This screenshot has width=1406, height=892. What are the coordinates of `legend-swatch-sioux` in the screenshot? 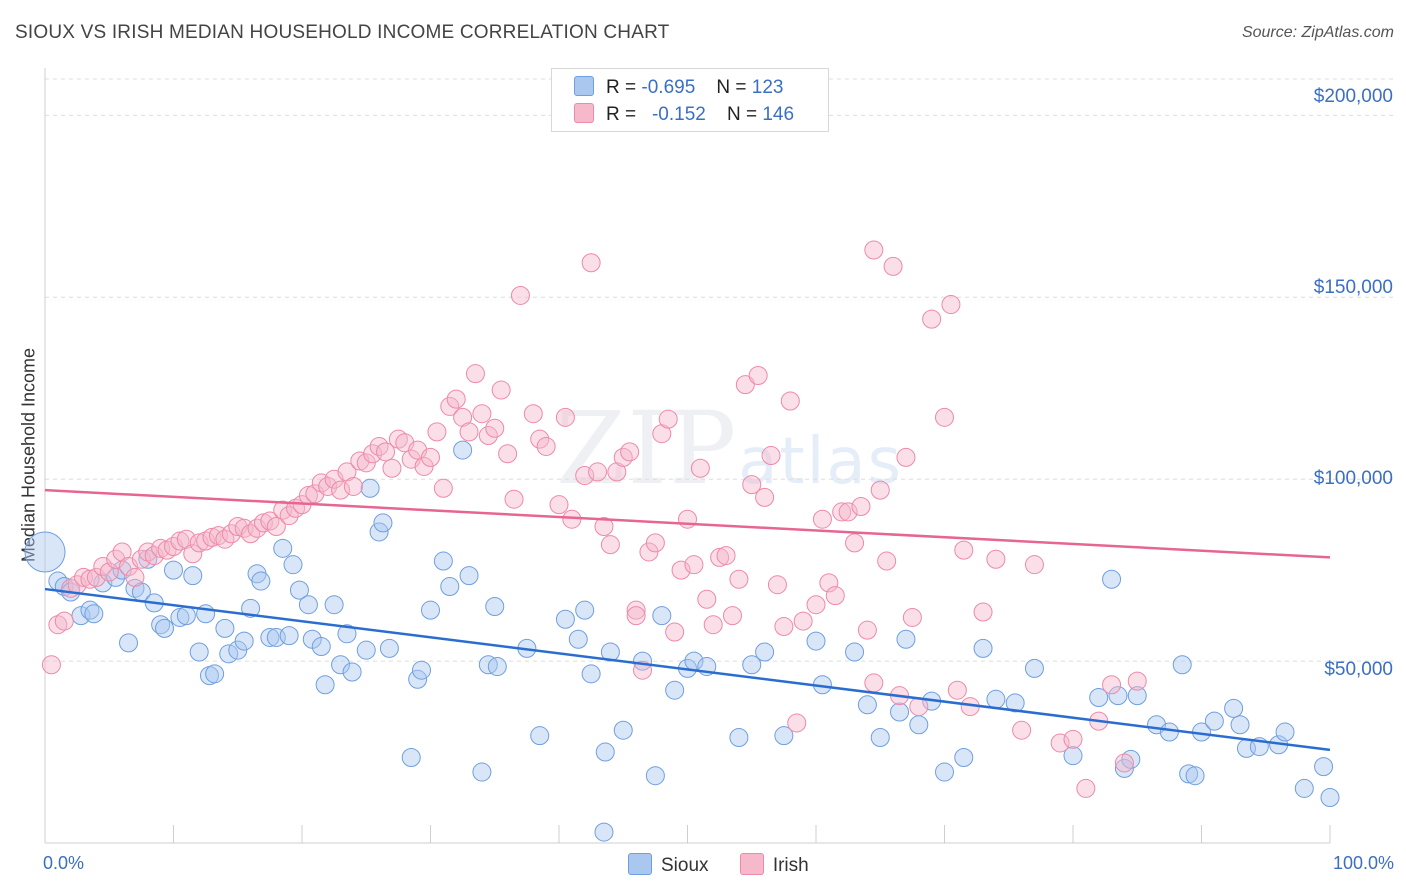 It's located at (640, 864).